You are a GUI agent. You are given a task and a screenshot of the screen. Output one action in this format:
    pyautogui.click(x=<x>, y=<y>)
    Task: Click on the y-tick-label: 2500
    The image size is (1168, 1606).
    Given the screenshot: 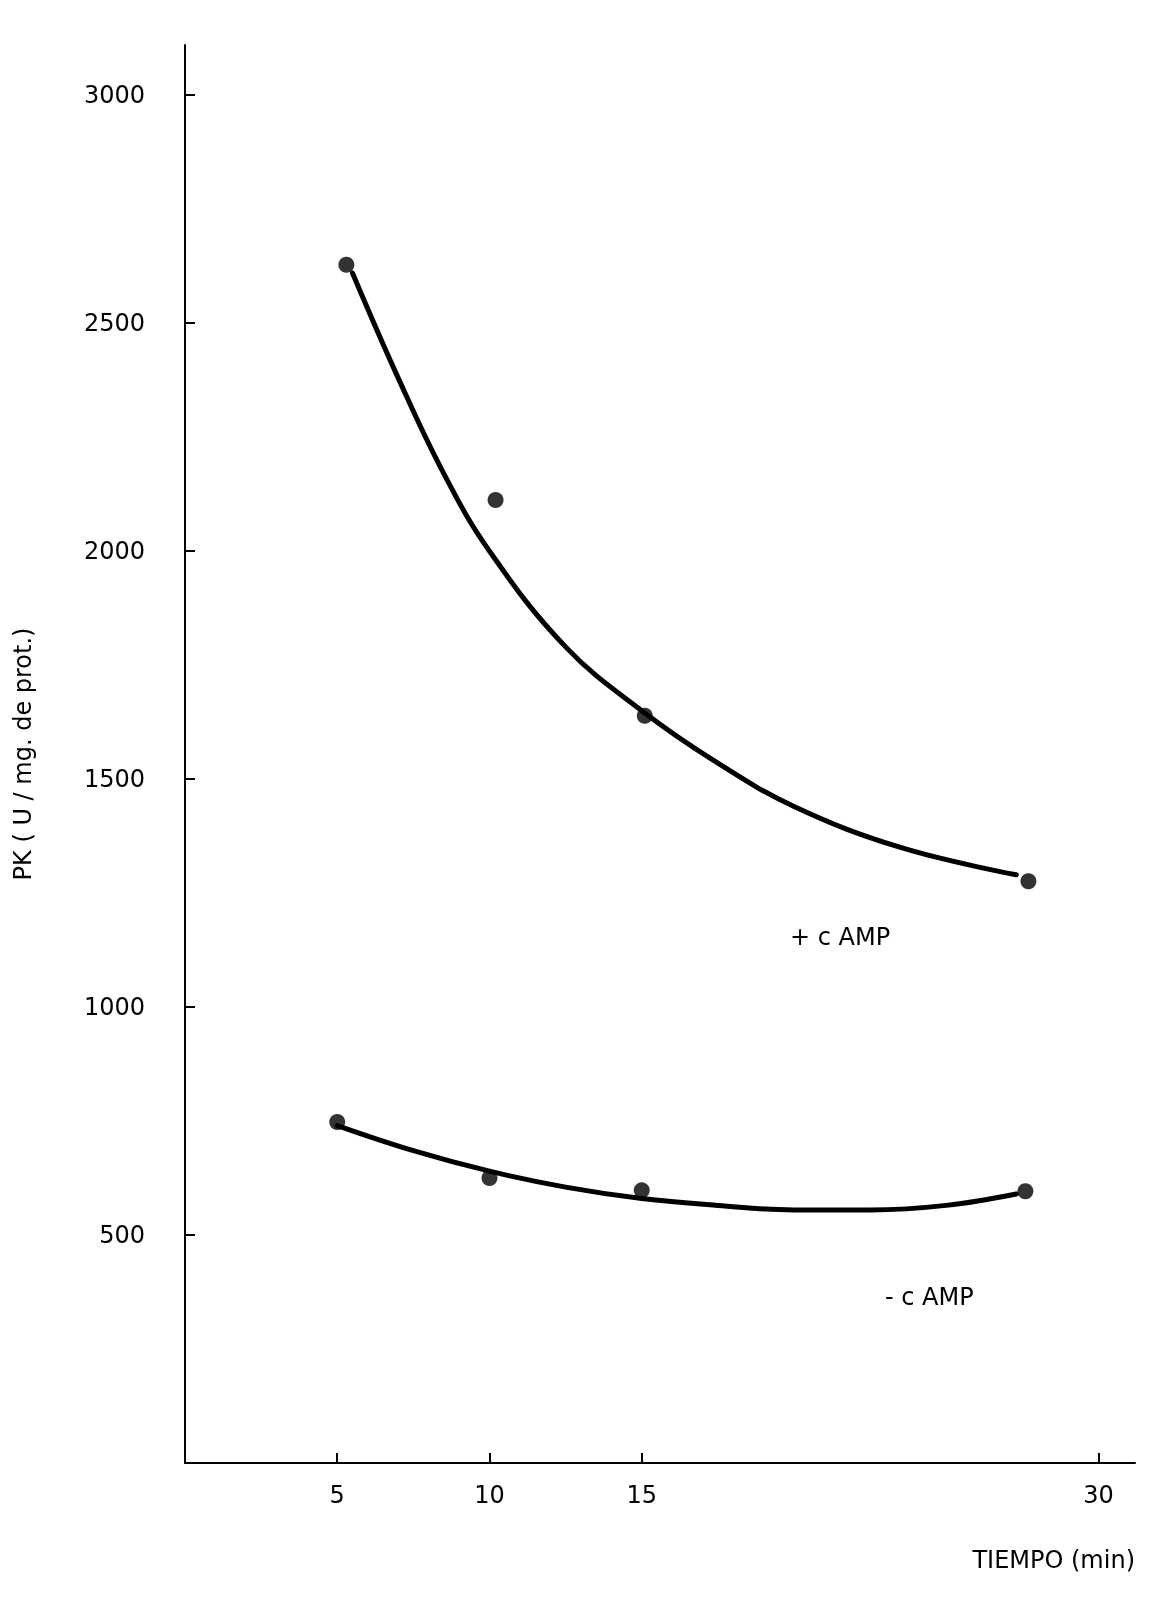 What is the action you would take?
    pyautogui.click(x=114, y=323)
    